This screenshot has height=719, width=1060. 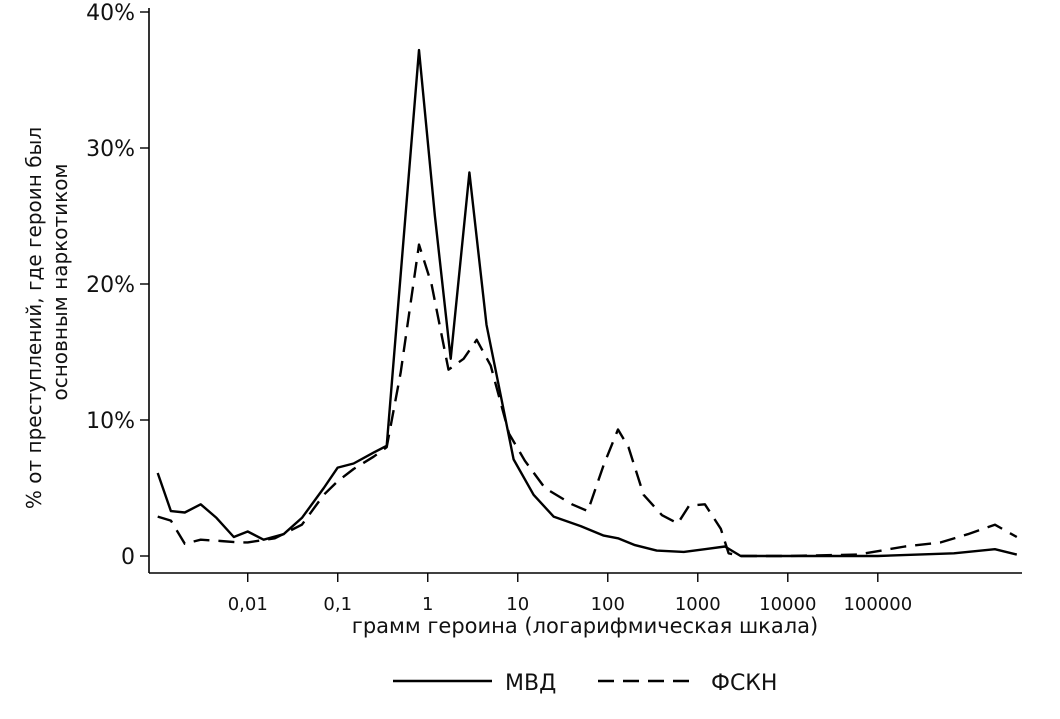 I want to click on y-axis-ticks: 0 10% 20% 30% 40%, so click(x=117, y=285).